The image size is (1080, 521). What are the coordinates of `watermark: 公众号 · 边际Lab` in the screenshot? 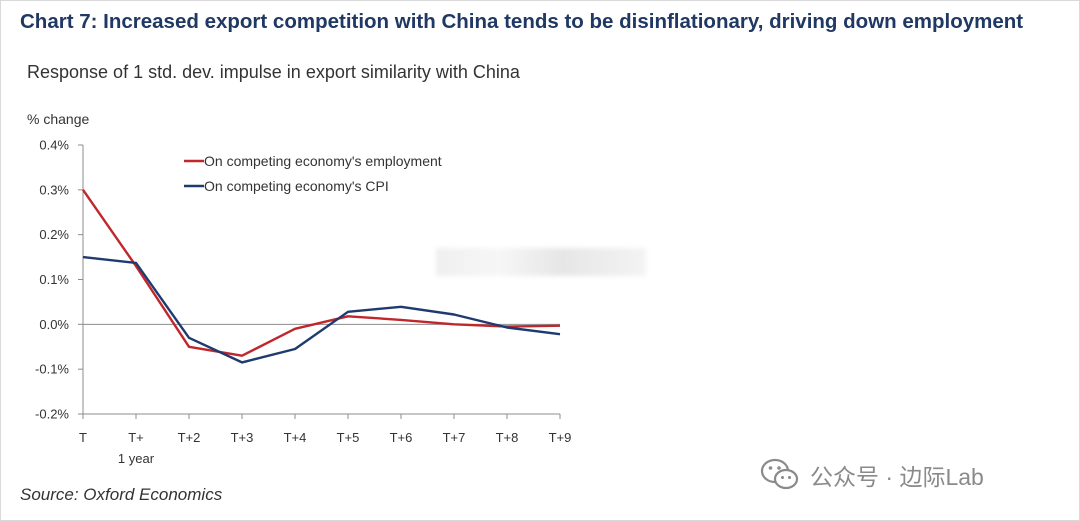 It's located at (872, 475).